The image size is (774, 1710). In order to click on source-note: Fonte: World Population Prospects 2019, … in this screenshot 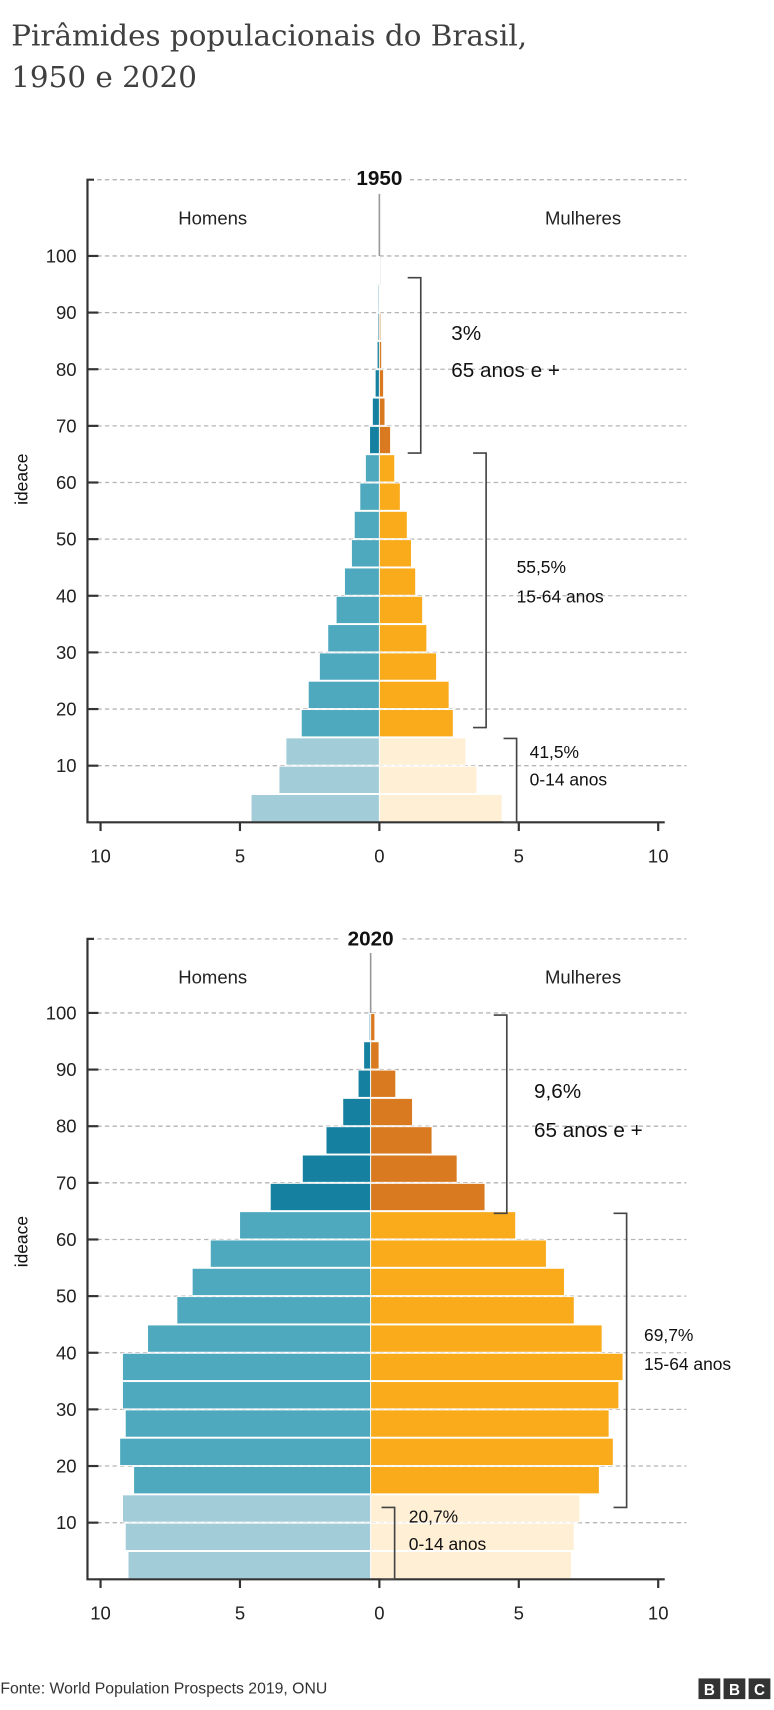, I will do `click(163, 1689)`.